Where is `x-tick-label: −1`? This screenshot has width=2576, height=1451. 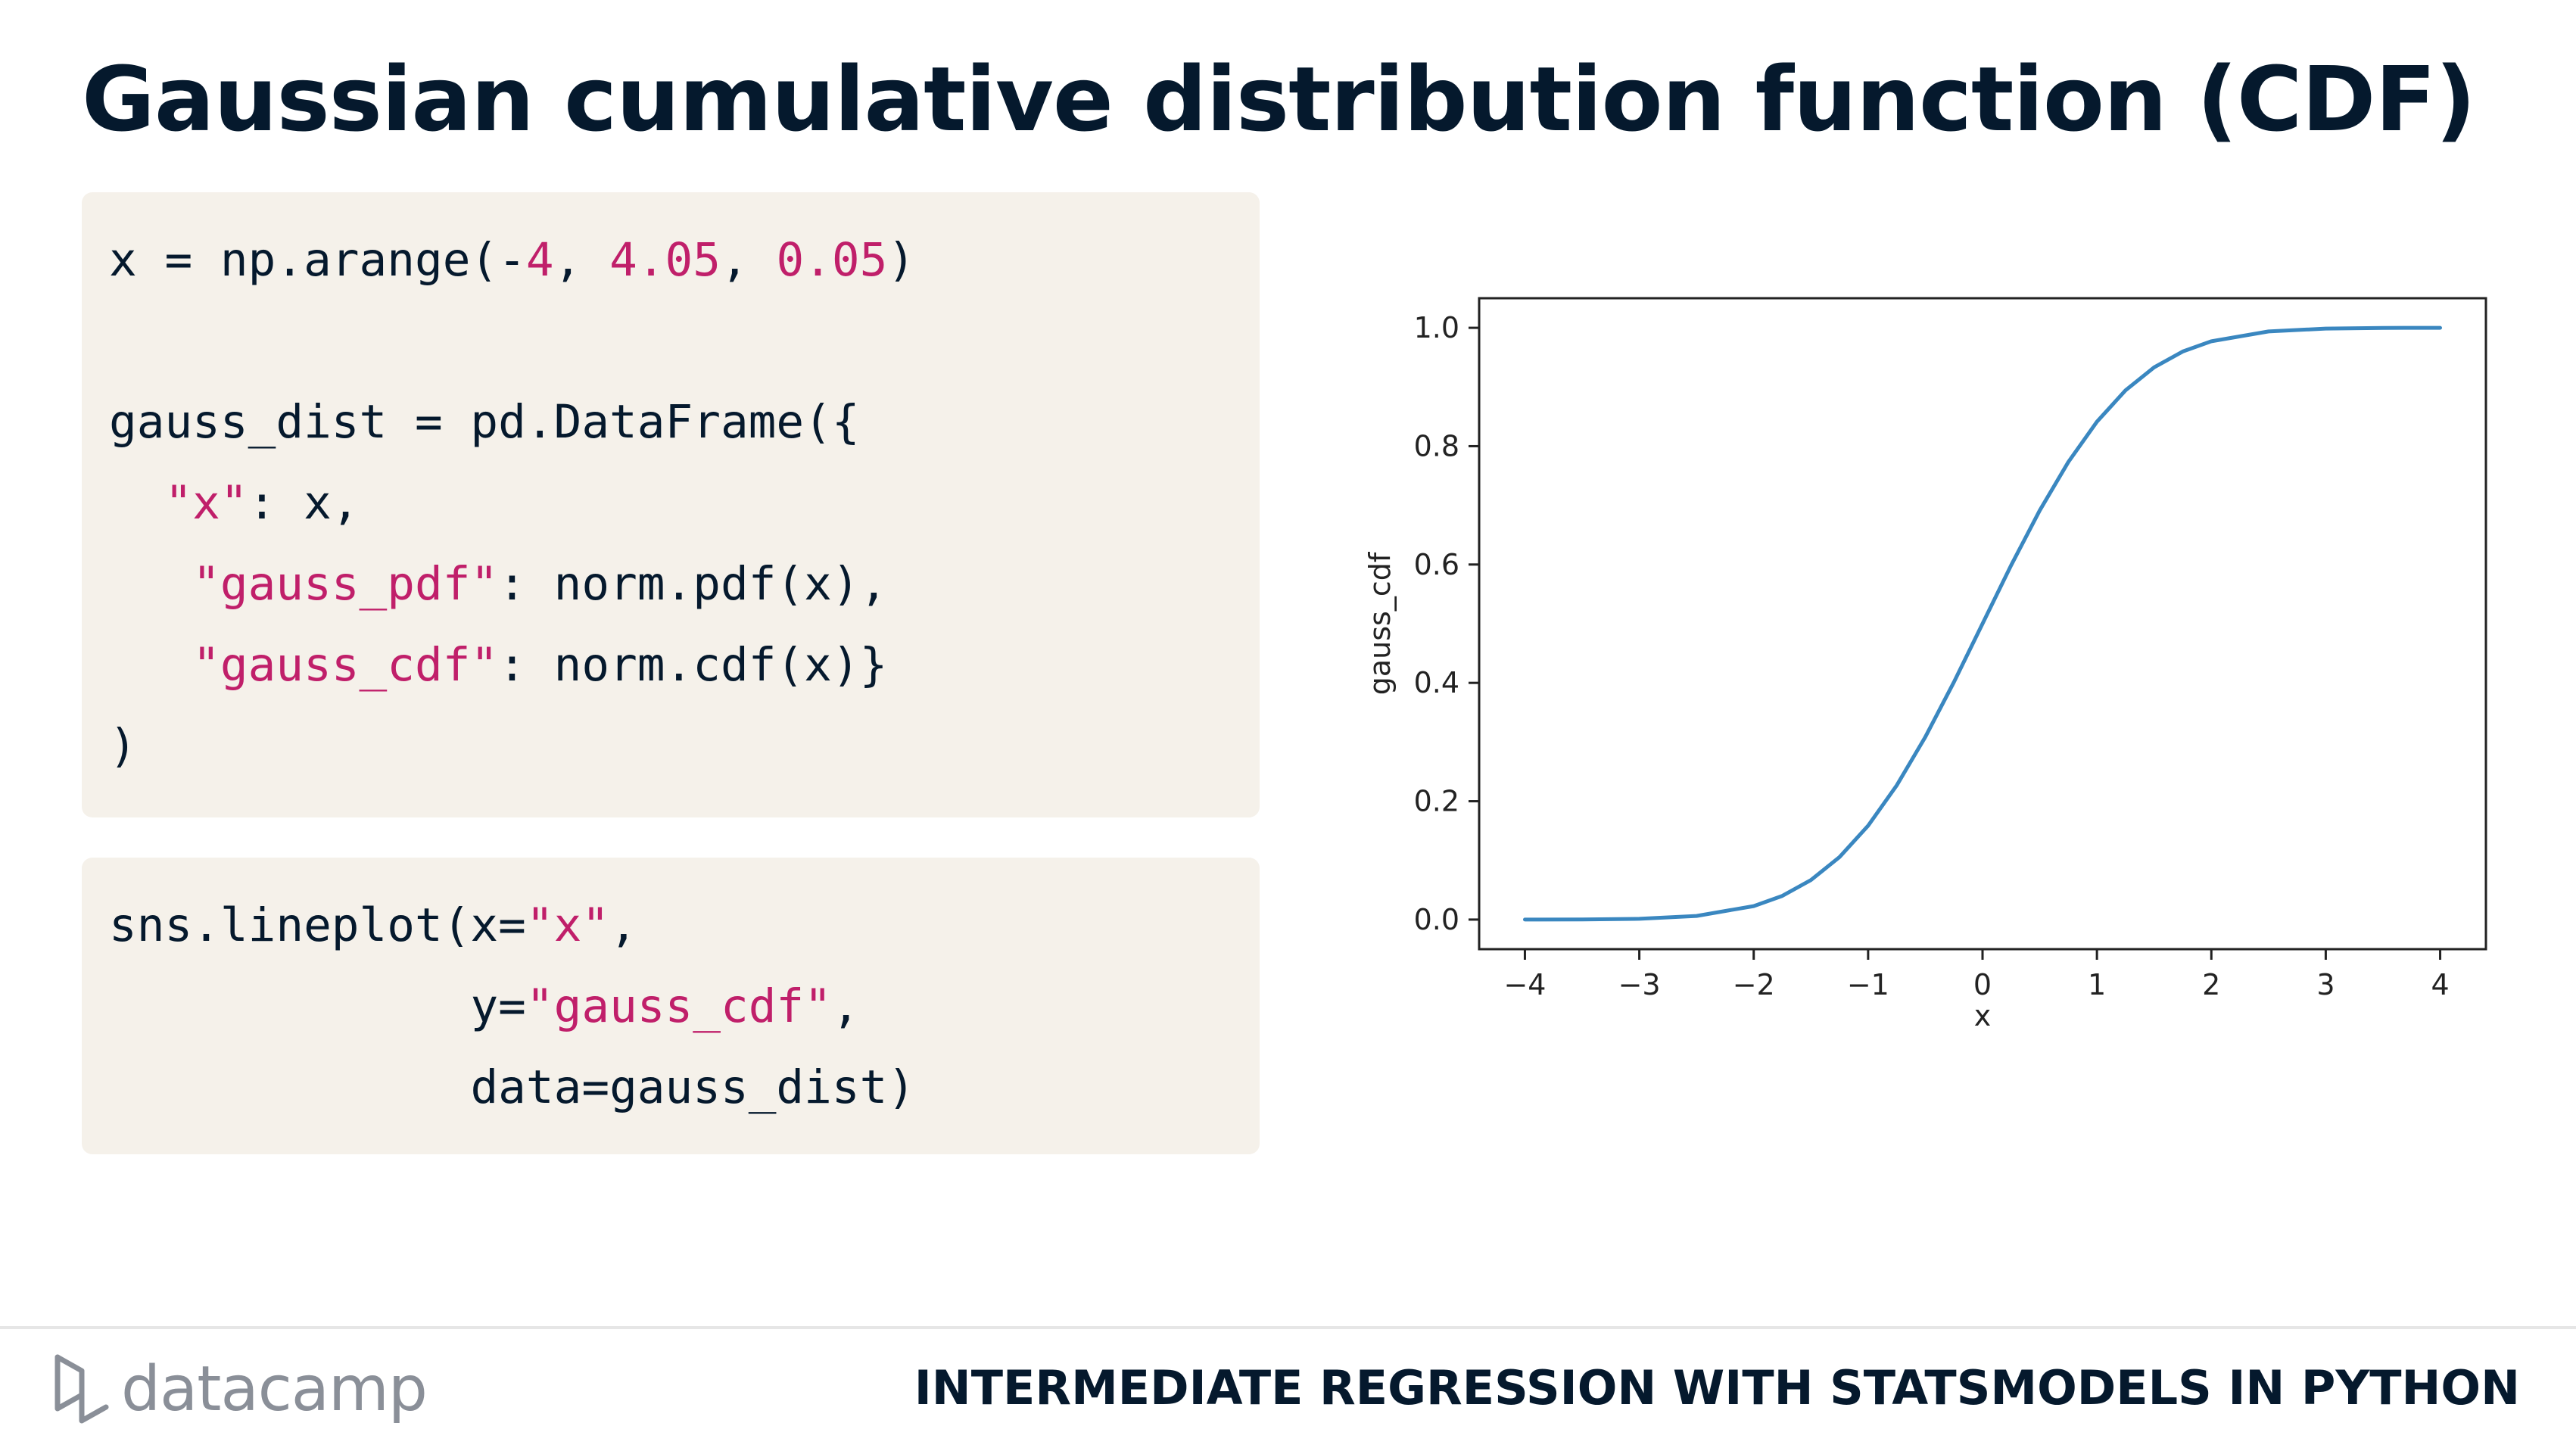
x-tick-label: −1 is located at coordinates (1868, 984).